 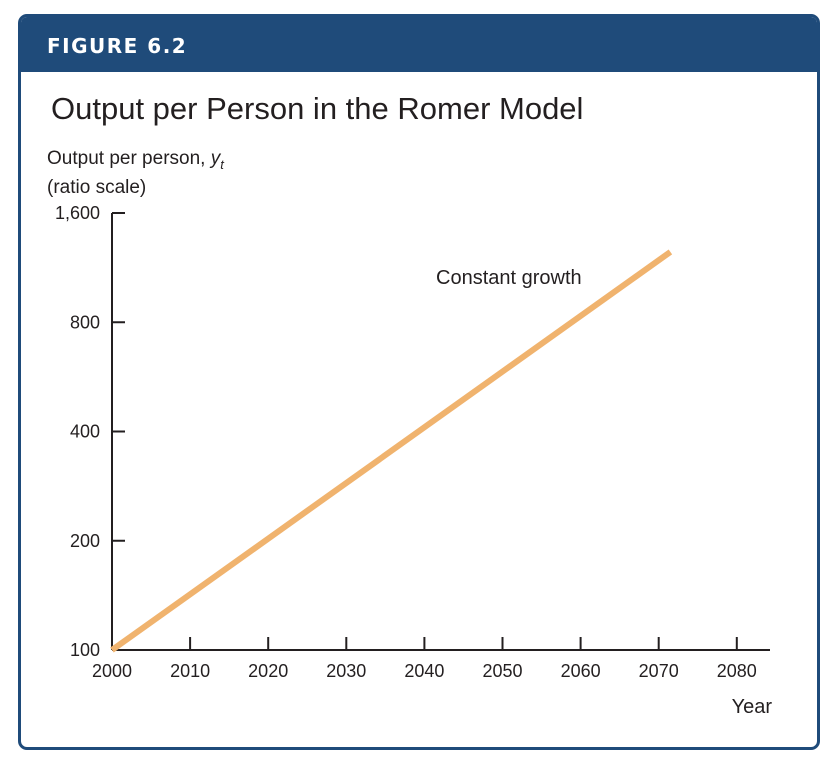 What do you see at coordinates (117, 46) in the screenshot?
I see `figure-label: FIGURE 6.2` at bounding box center [117, 46].